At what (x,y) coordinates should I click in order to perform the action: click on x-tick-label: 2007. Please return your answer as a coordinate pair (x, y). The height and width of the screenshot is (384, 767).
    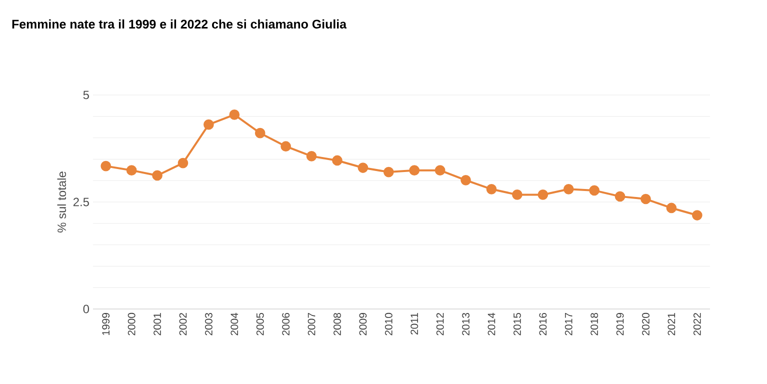
    Looking at the image, I should click on (312, 324).